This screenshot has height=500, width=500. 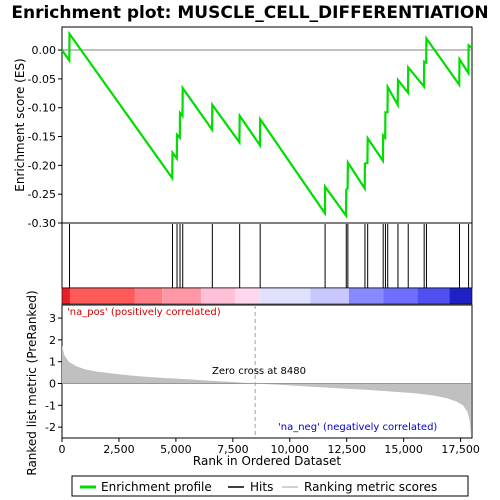 I want to click on metric-ytick-label: 0, so click(x=52, y=383).